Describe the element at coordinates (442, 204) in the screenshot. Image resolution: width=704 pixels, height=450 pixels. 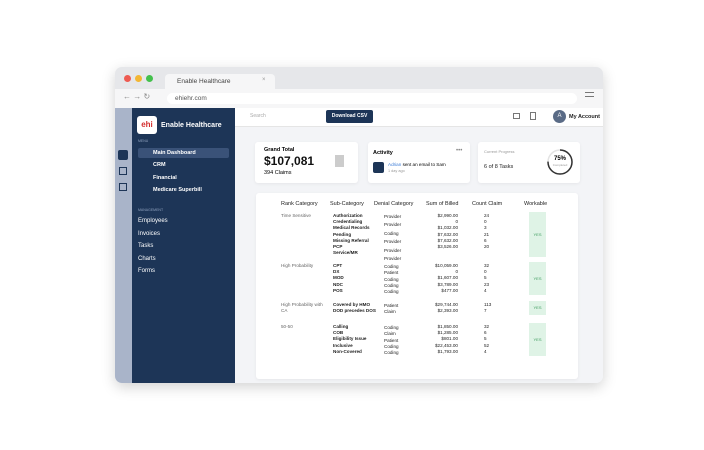
I see `column-header: Sum of Billed` at that location.